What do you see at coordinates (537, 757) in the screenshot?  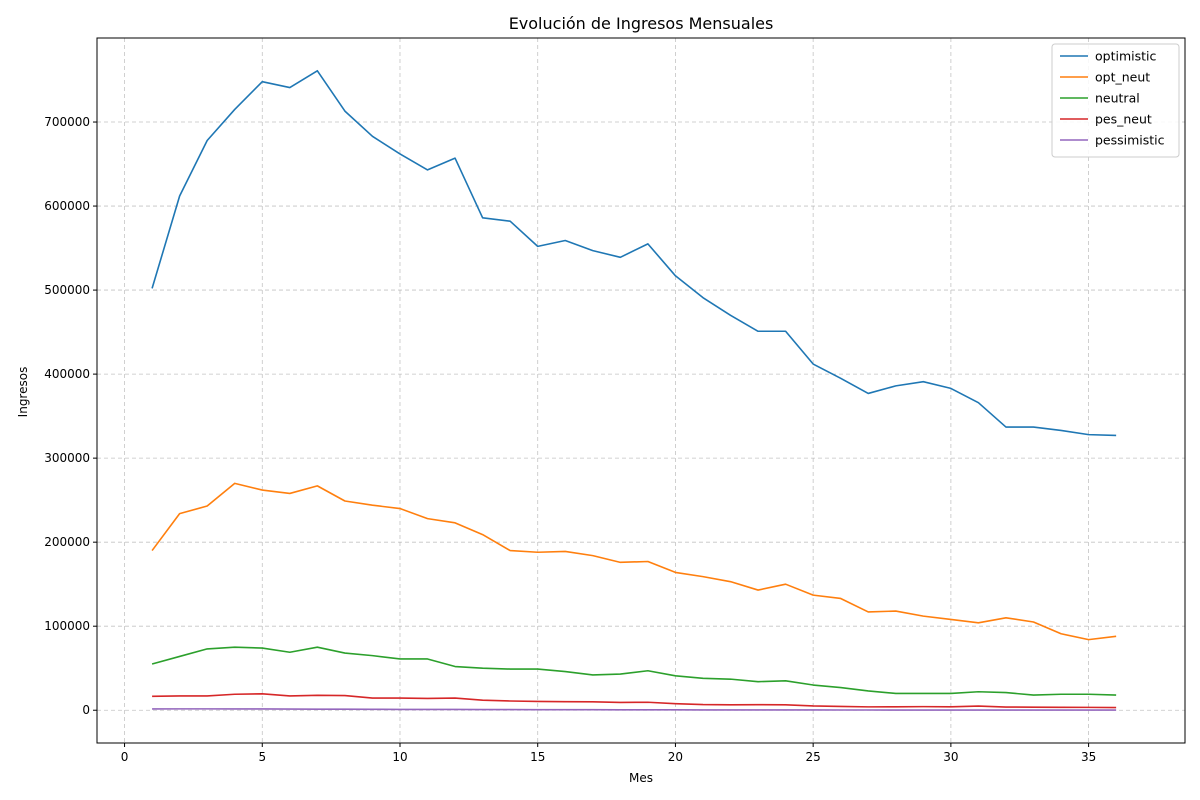 I see `x-tick-label: 15` at bounding box center [537, 757].